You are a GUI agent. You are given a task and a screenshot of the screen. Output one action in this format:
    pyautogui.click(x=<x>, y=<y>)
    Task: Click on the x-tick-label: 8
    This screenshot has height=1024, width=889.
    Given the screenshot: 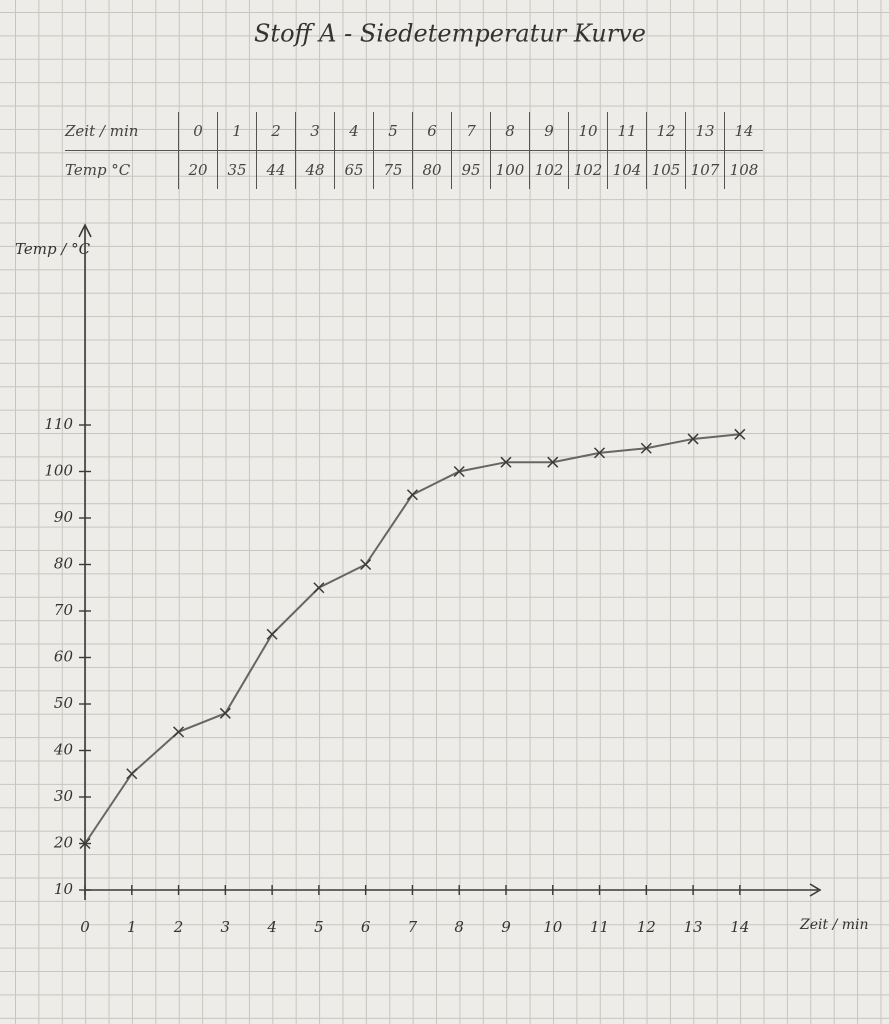 What is the action you would take?
    pyautogui.click(x=459, y=927)
    